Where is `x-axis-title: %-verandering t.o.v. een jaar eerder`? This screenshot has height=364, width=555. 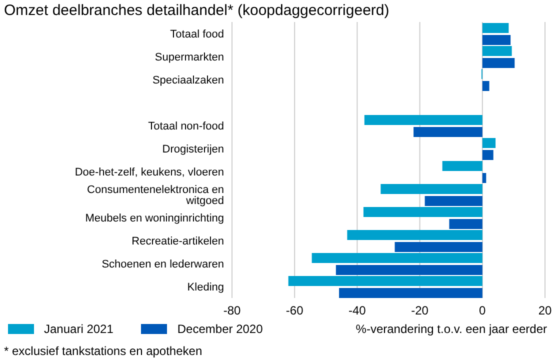 x-axis-title: %-verandering t.o.v. een jaar eerder is located at coordinates (451, 329).